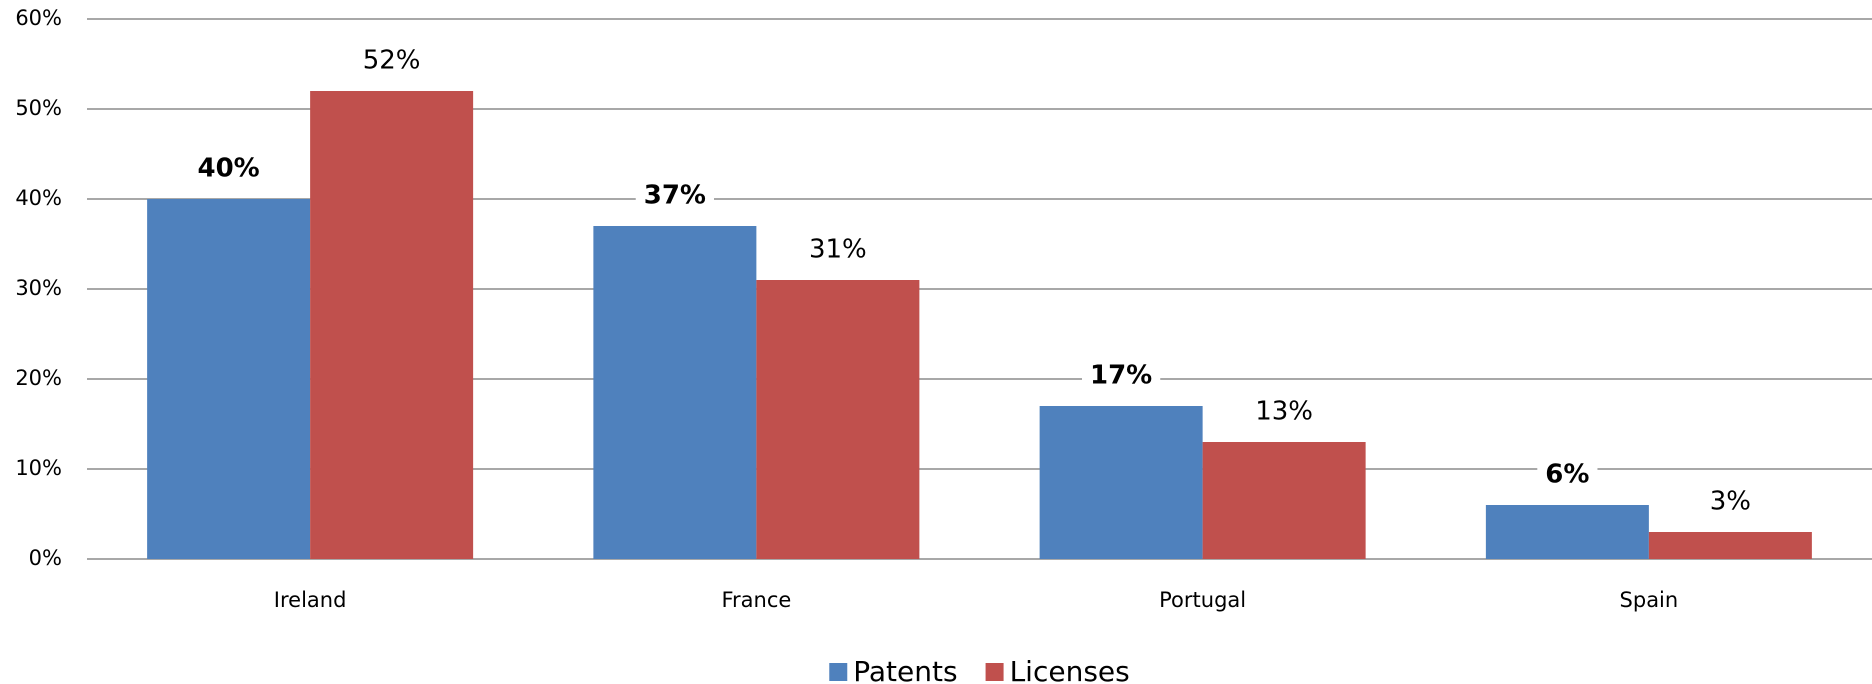  I want to click on data-label: 37%, so click(675, 196).